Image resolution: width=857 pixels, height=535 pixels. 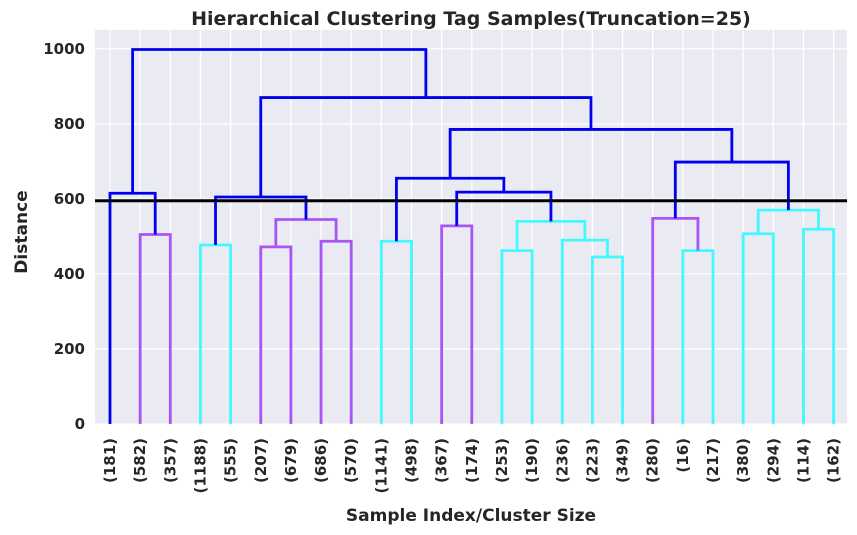 What do you see at coordinates (472, 460) in the screenshot?
I see `x-tick-label: (174)` at bounding box center [472, 460].